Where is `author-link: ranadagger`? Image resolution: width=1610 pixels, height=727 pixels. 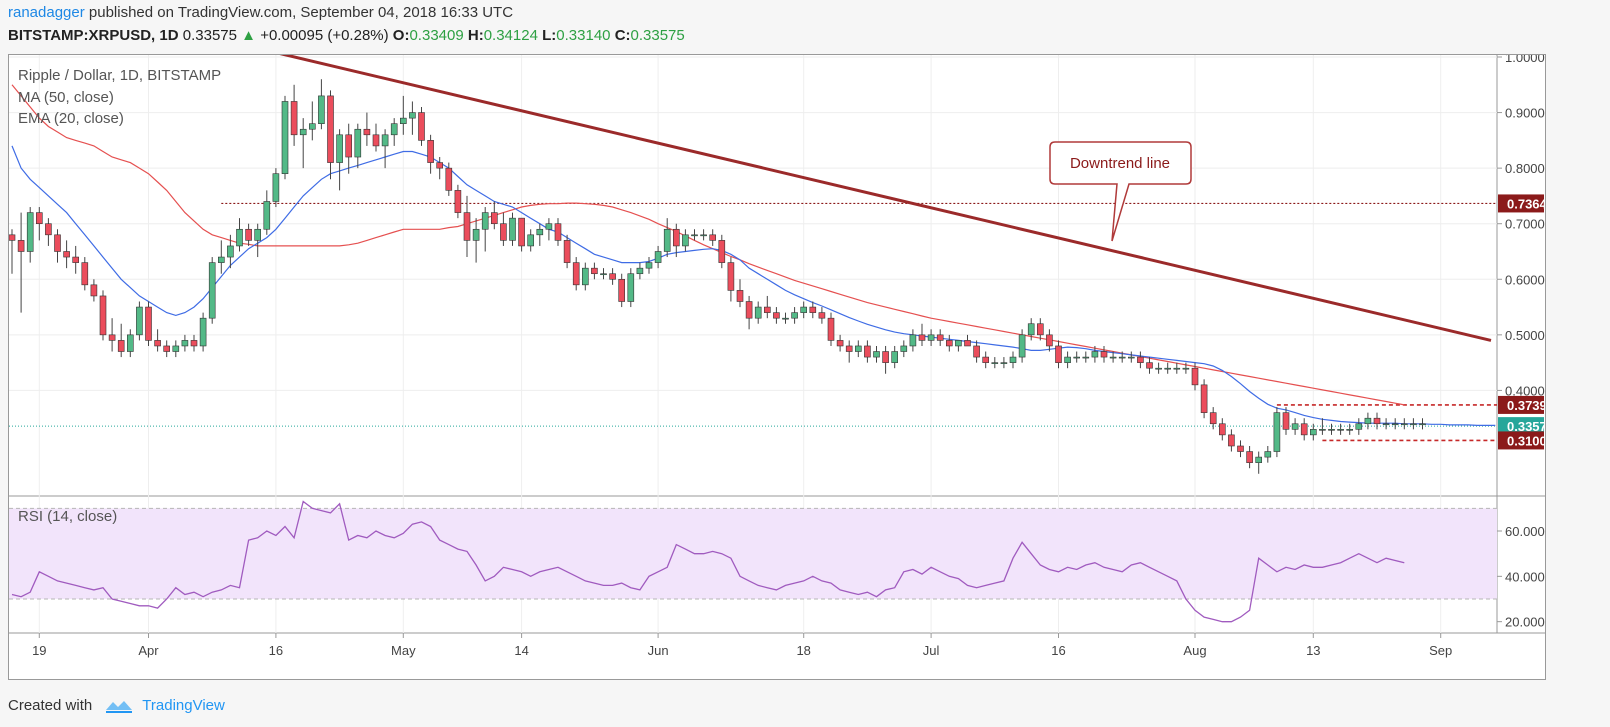 author-link: ranadagger is located at coordinates (46, 12).